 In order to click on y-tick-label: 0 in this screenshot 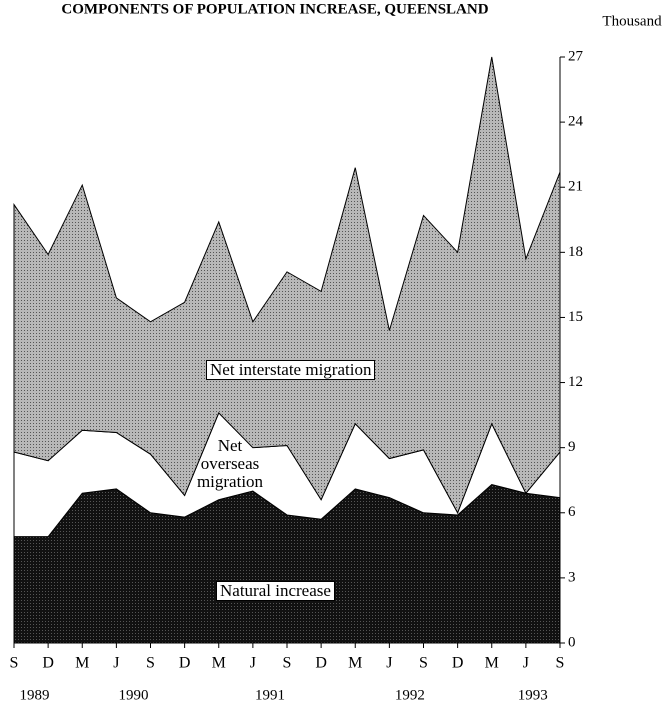, I will do `click(572, 642)`.